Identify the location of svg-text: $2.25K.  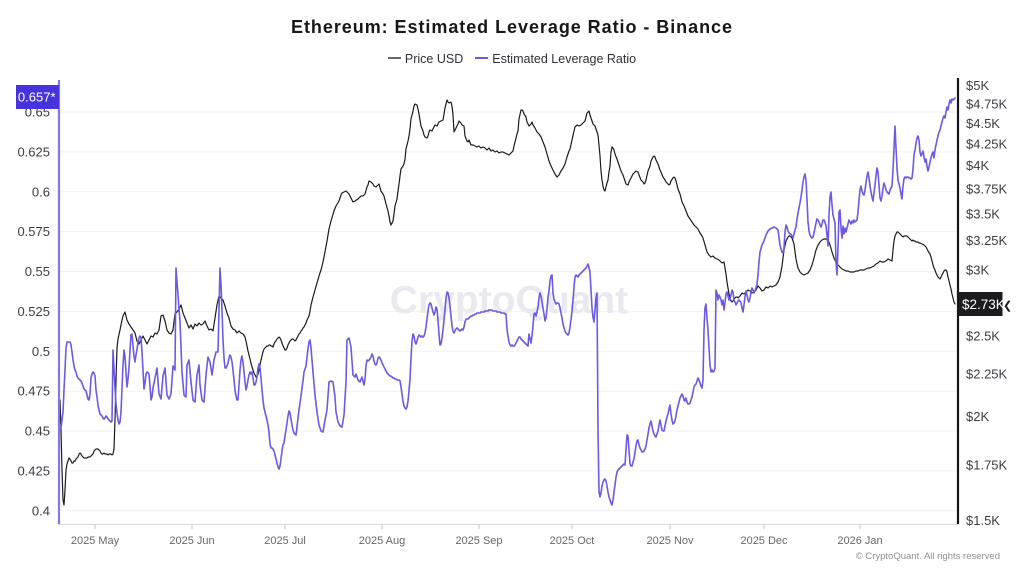
(987, 374).